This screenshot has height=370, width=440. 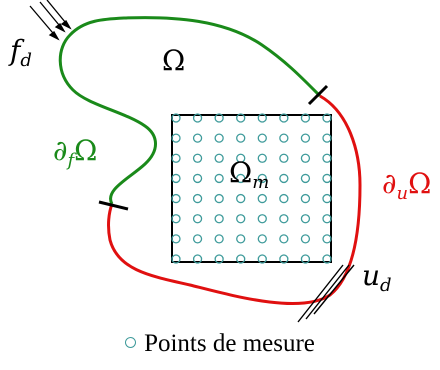 I want to click on legend: Points de mesure, so click(x=220, y=344).